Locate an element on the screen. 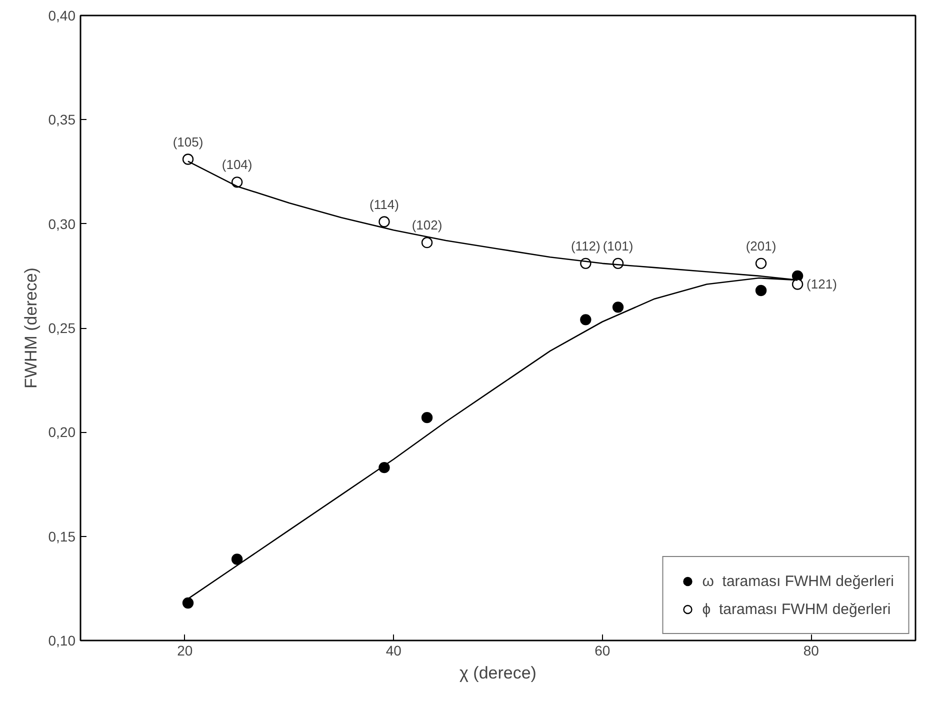 The width and height of the screenshot is (936, 707). x-tick-label: 40 is located at coordinates (394, 650).